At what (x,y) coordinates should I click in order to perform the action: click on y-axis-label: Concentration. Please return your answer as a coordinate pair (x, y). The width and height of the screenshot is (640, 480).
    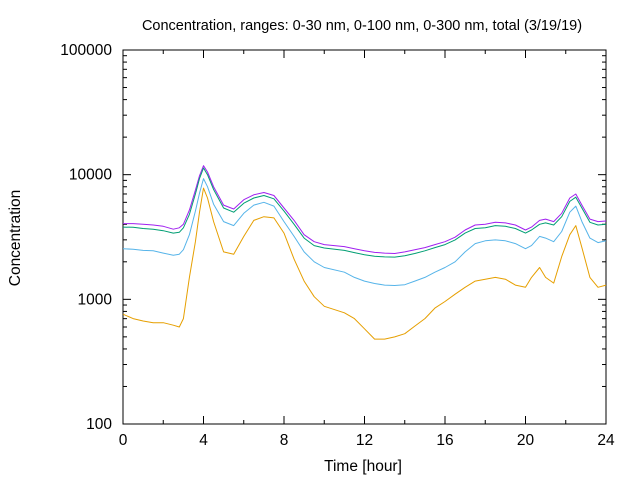
    Looking at the image, I should click on (15, 238).